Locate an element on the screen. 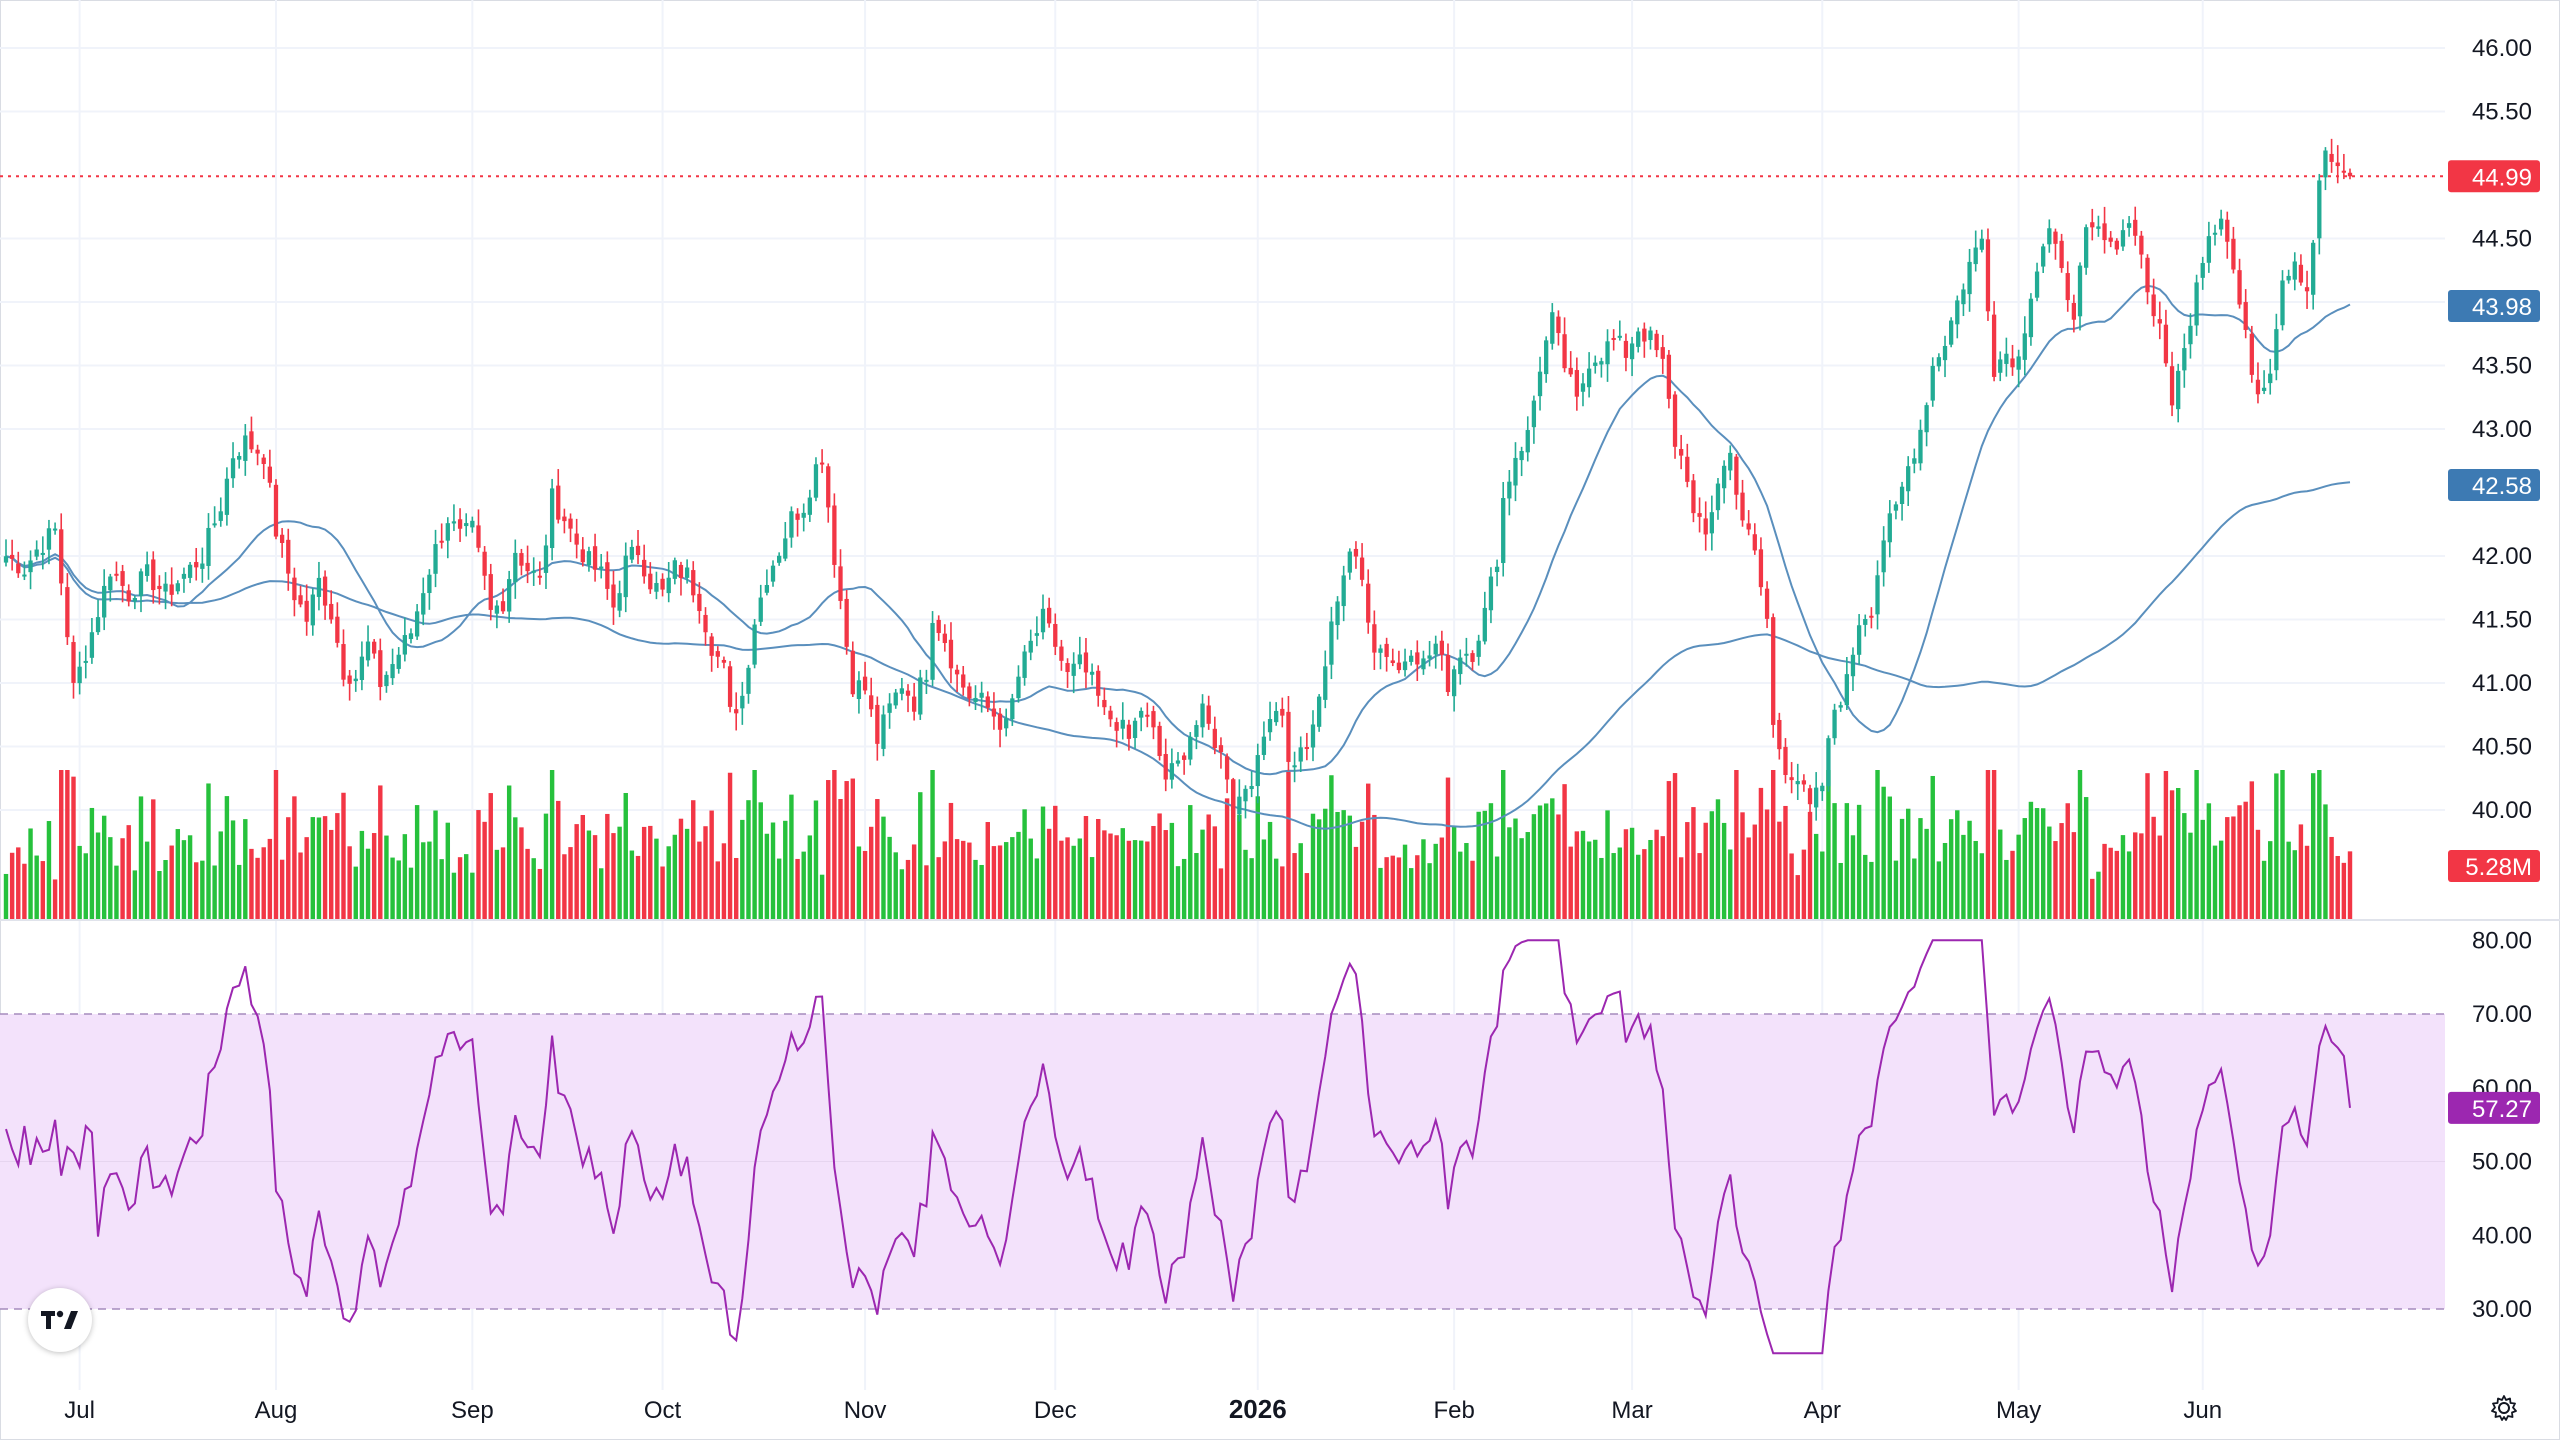 The image size is (2560, 1440). tradingview-logo-icon is located at coordinates (60, 1320).